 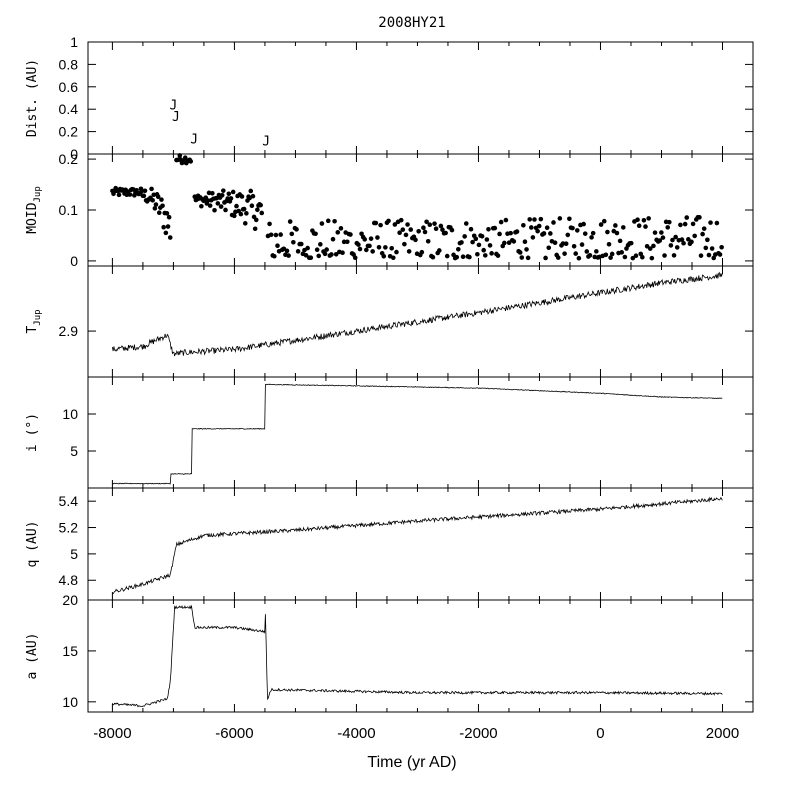 What do you see at coordinates (420, 432) in the screenshot?
I see `panel-frame-inc` at bounding box center [420, 432].